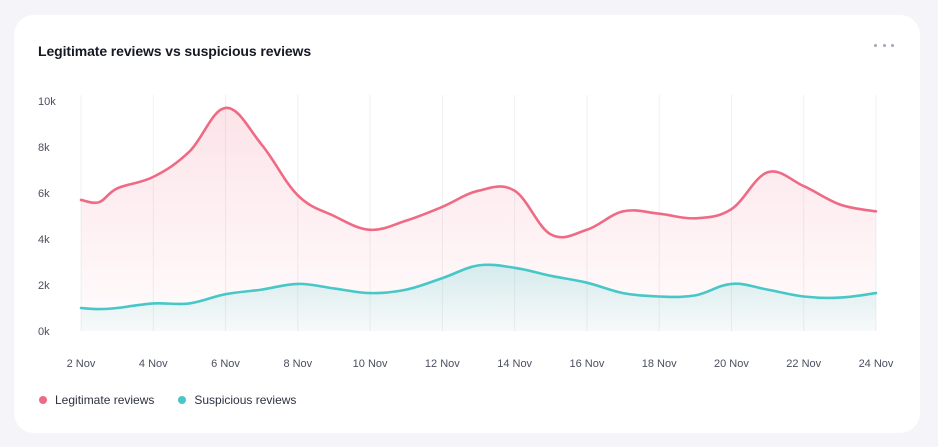 This screenshot has height=447, width=938. Describe the element at coordinates (514, 364) in the screenshot. I see `x-tick-label: 14 Nov` at that location.